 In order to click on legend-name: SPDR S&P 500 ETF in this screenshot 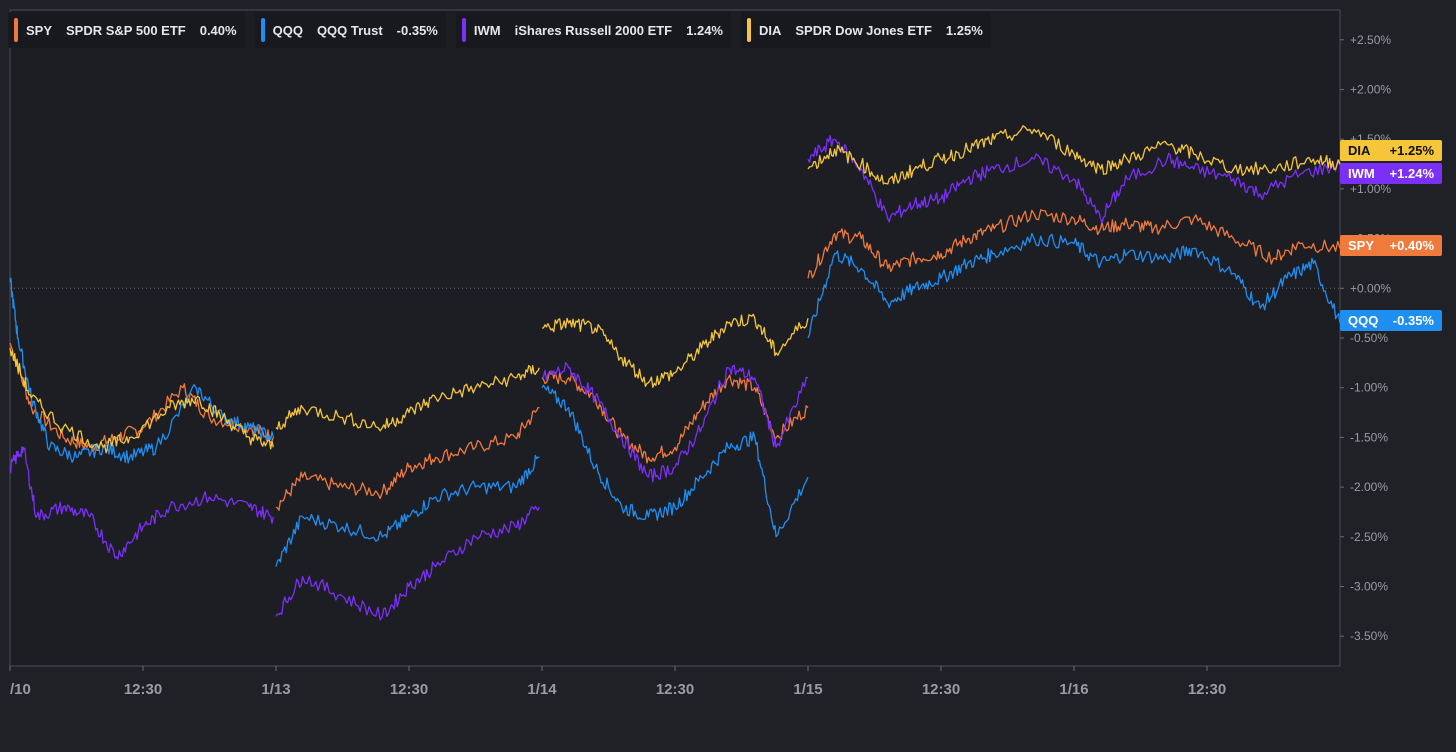, I will do `click(126, 30)`.